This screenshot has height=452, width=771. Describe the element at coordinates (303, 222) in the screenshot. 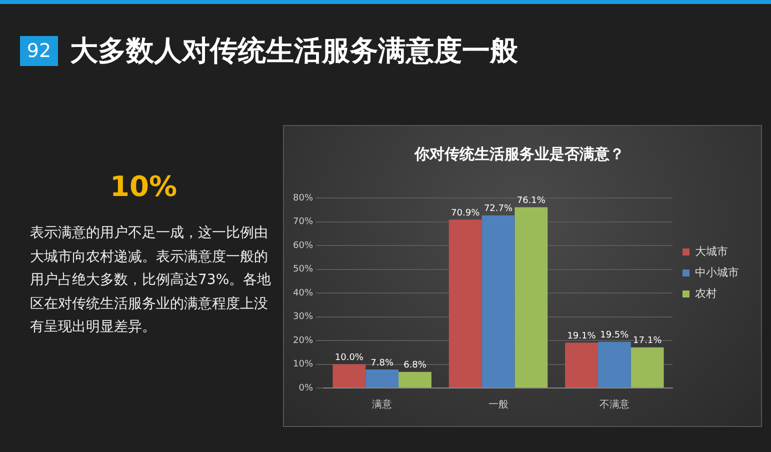

I see `y-tick-label: 70%` at that location.